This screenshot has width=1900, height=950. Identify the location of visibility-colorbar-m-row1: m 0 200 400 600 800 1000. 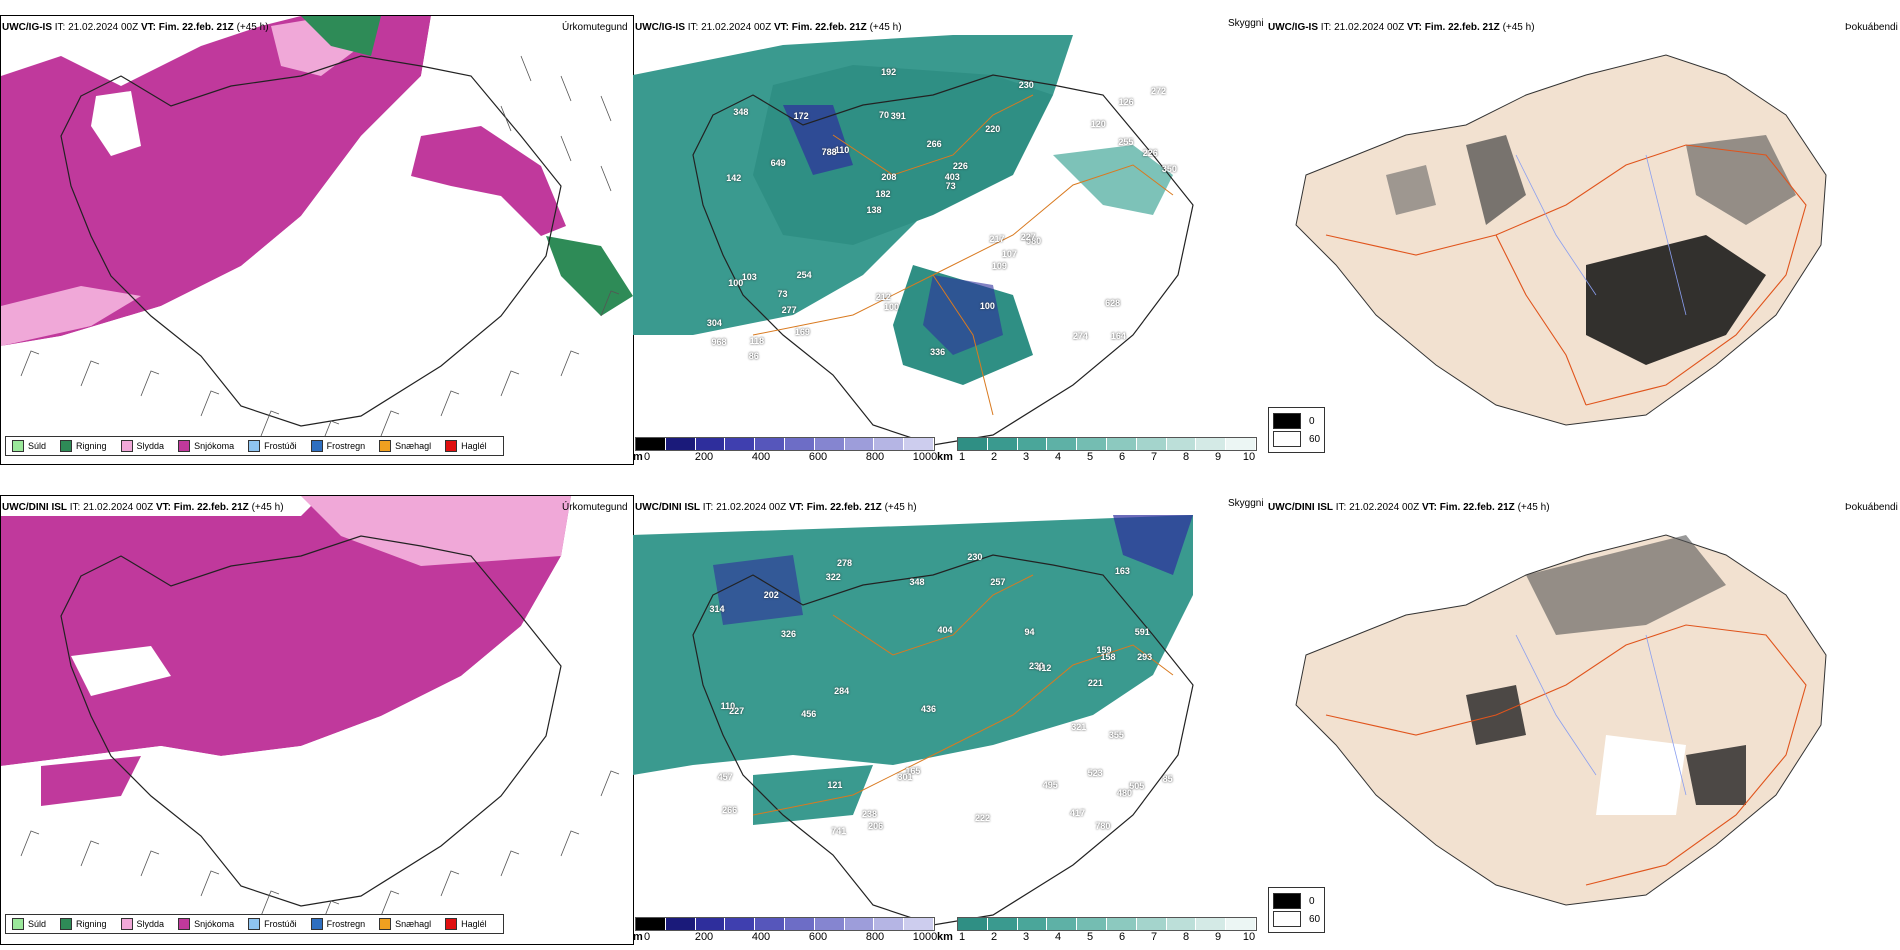
(785, 450).